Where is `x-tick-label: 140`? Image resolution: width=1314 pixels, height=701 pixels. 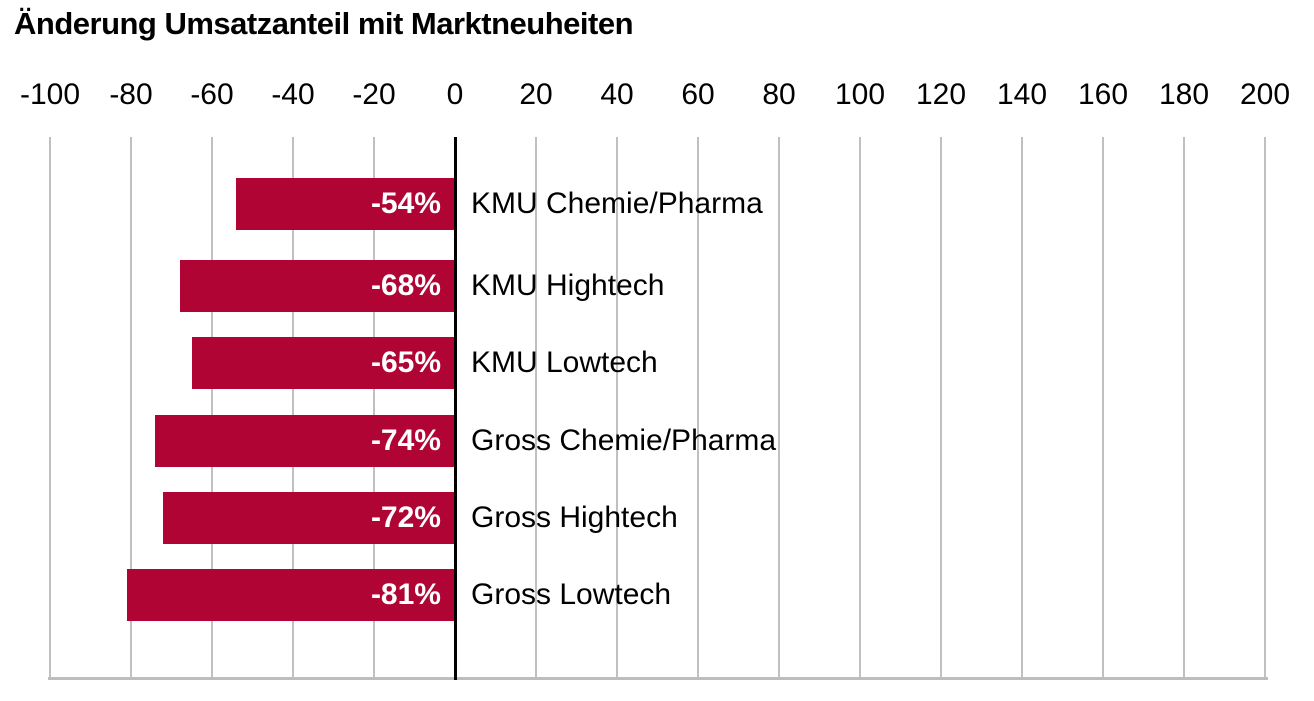 x-tick-label: 140 is located at coordinates (1022, 94).